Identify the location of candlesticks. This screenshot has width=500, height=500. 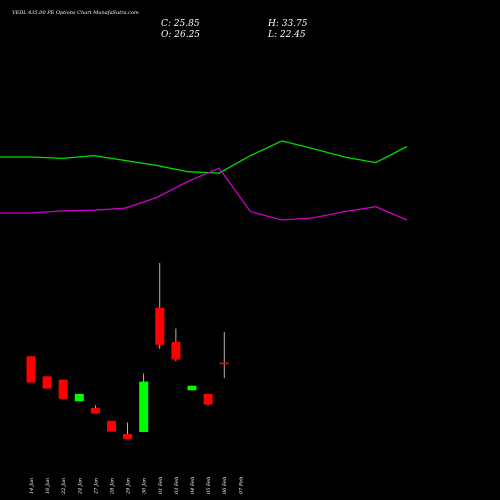
(127, 351).